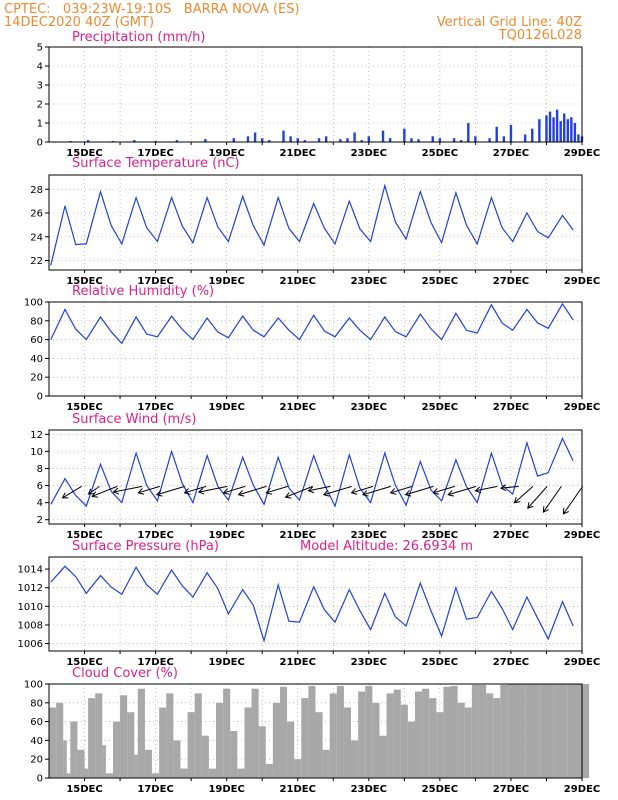 The height and width of the screenshot is (800, 618). What do you see at coordinates (125, 673) in the screenshot?
I see `cloud-title: Cloud Cover (%)` at bounding box center [125, 673].